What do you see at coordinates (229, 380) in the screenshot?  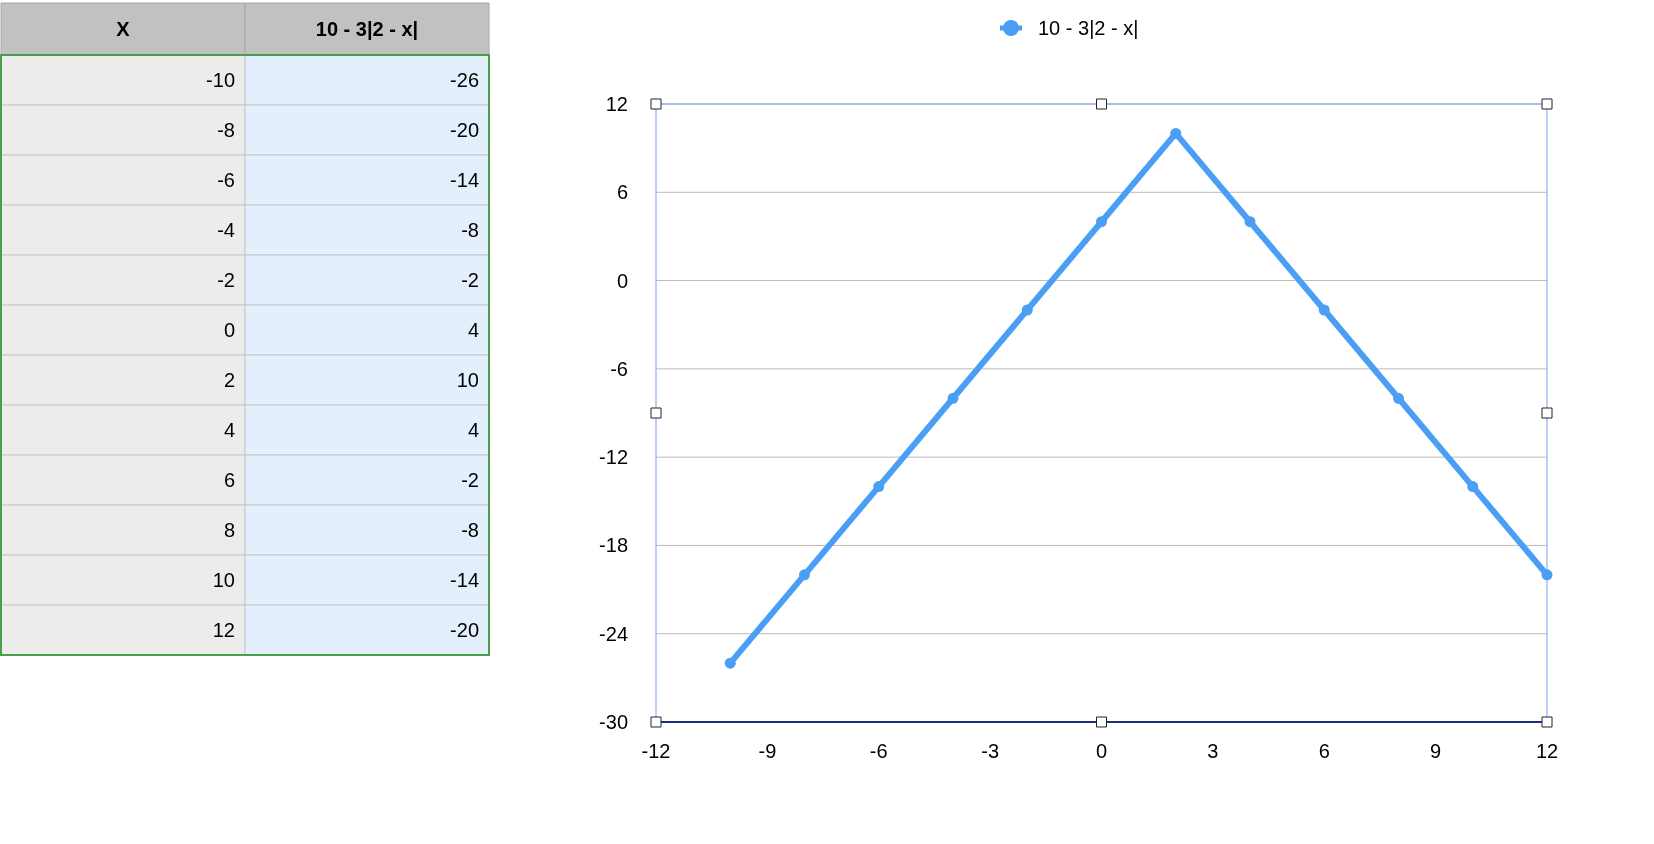 I see `data-label: 2` at bounding box center [229, 380].